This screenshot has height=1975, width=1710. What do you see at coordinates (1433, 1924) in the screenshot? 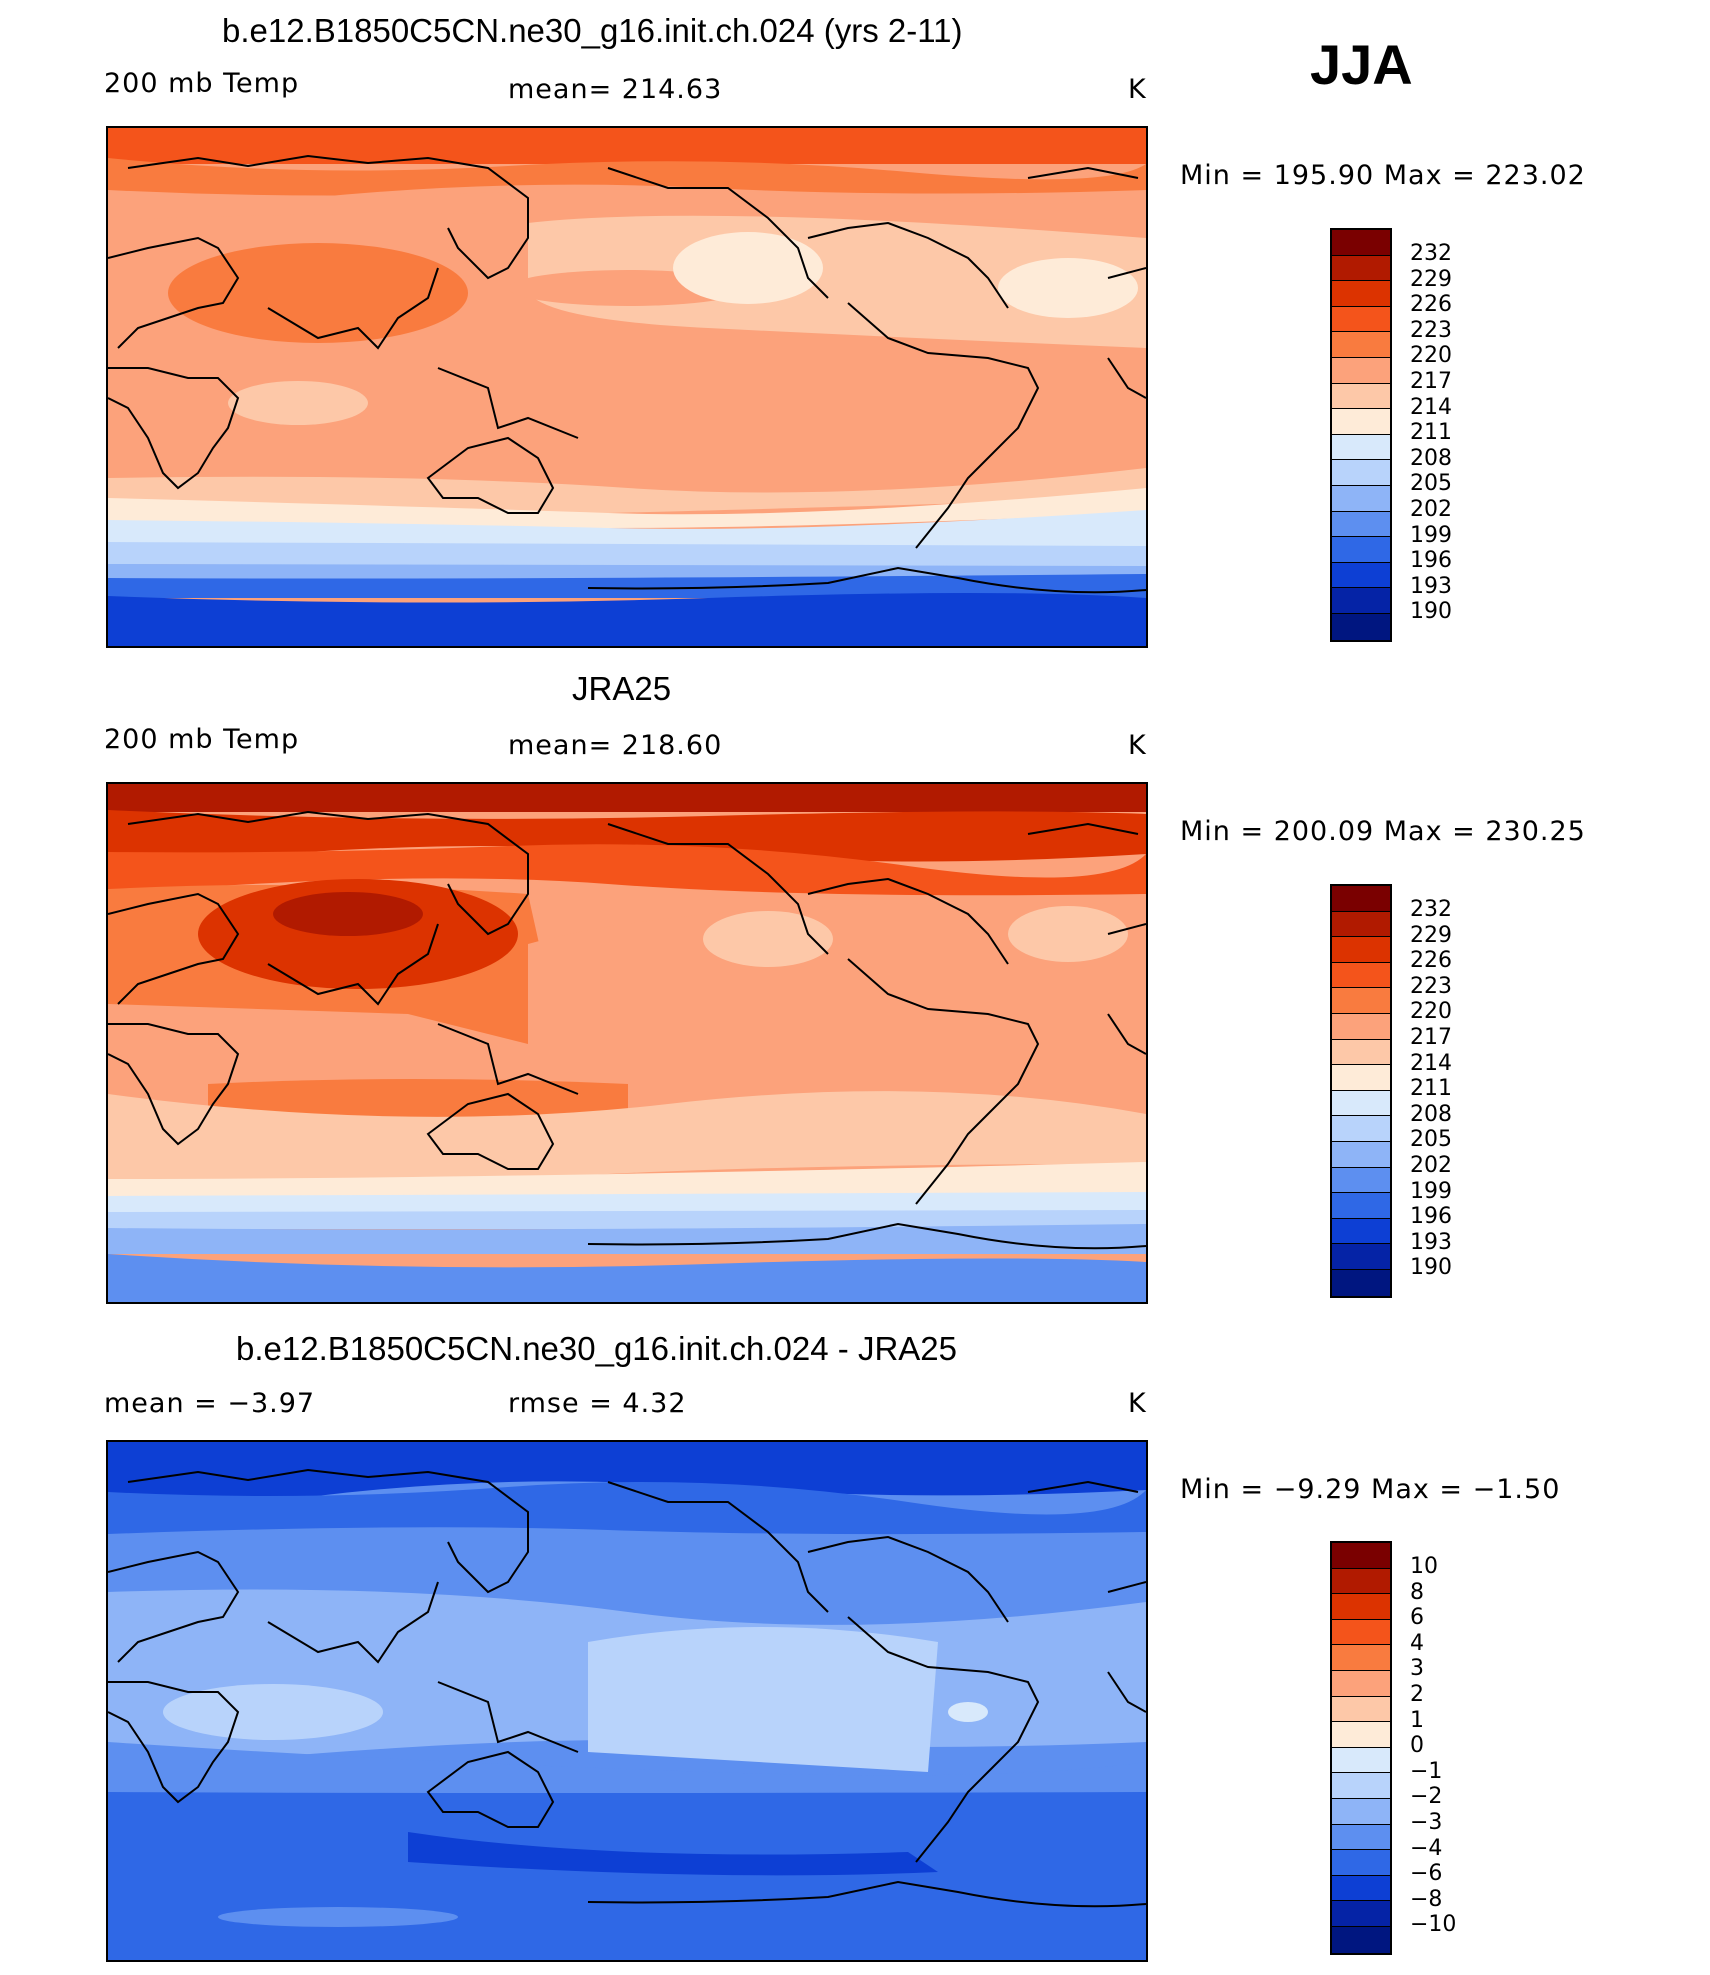
I see `colorbar-tick-label: −10` at bounding box center [1433, 1924].